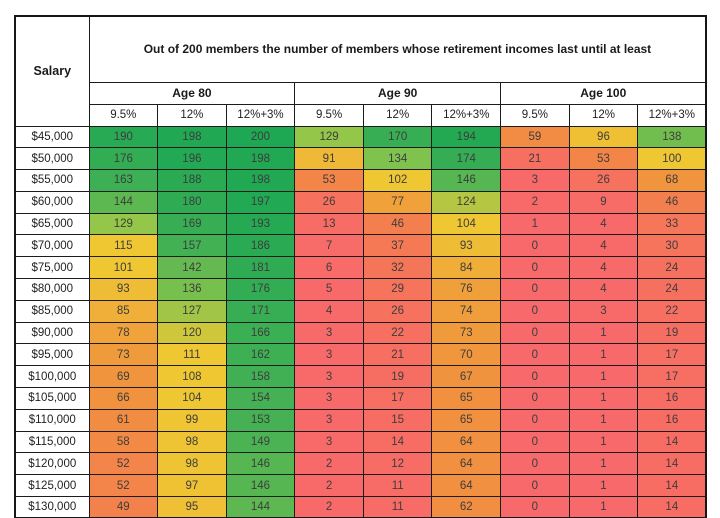 The height and width of the screenshot is (518, 720). What do you see at coordinates (123, 355) in the screenshot?
I see `data-cell: 73` at bounding box center [123, 355].